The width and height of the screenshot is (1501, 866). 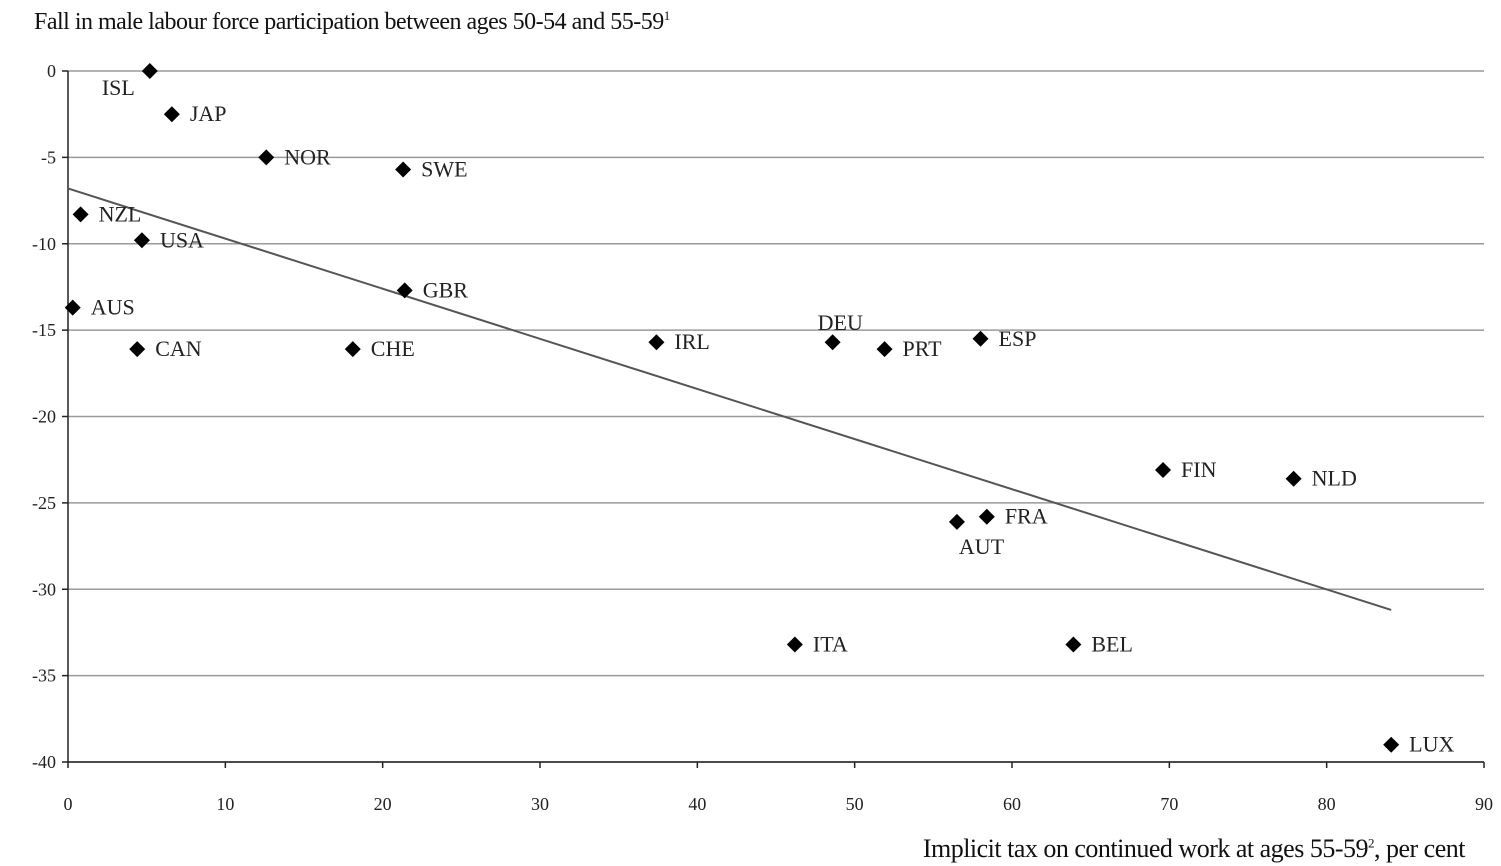 What do you see at coordinates (540, 804) in the screenshot?
I see `x-tick-label: 30` at bounding box center [540, 804].